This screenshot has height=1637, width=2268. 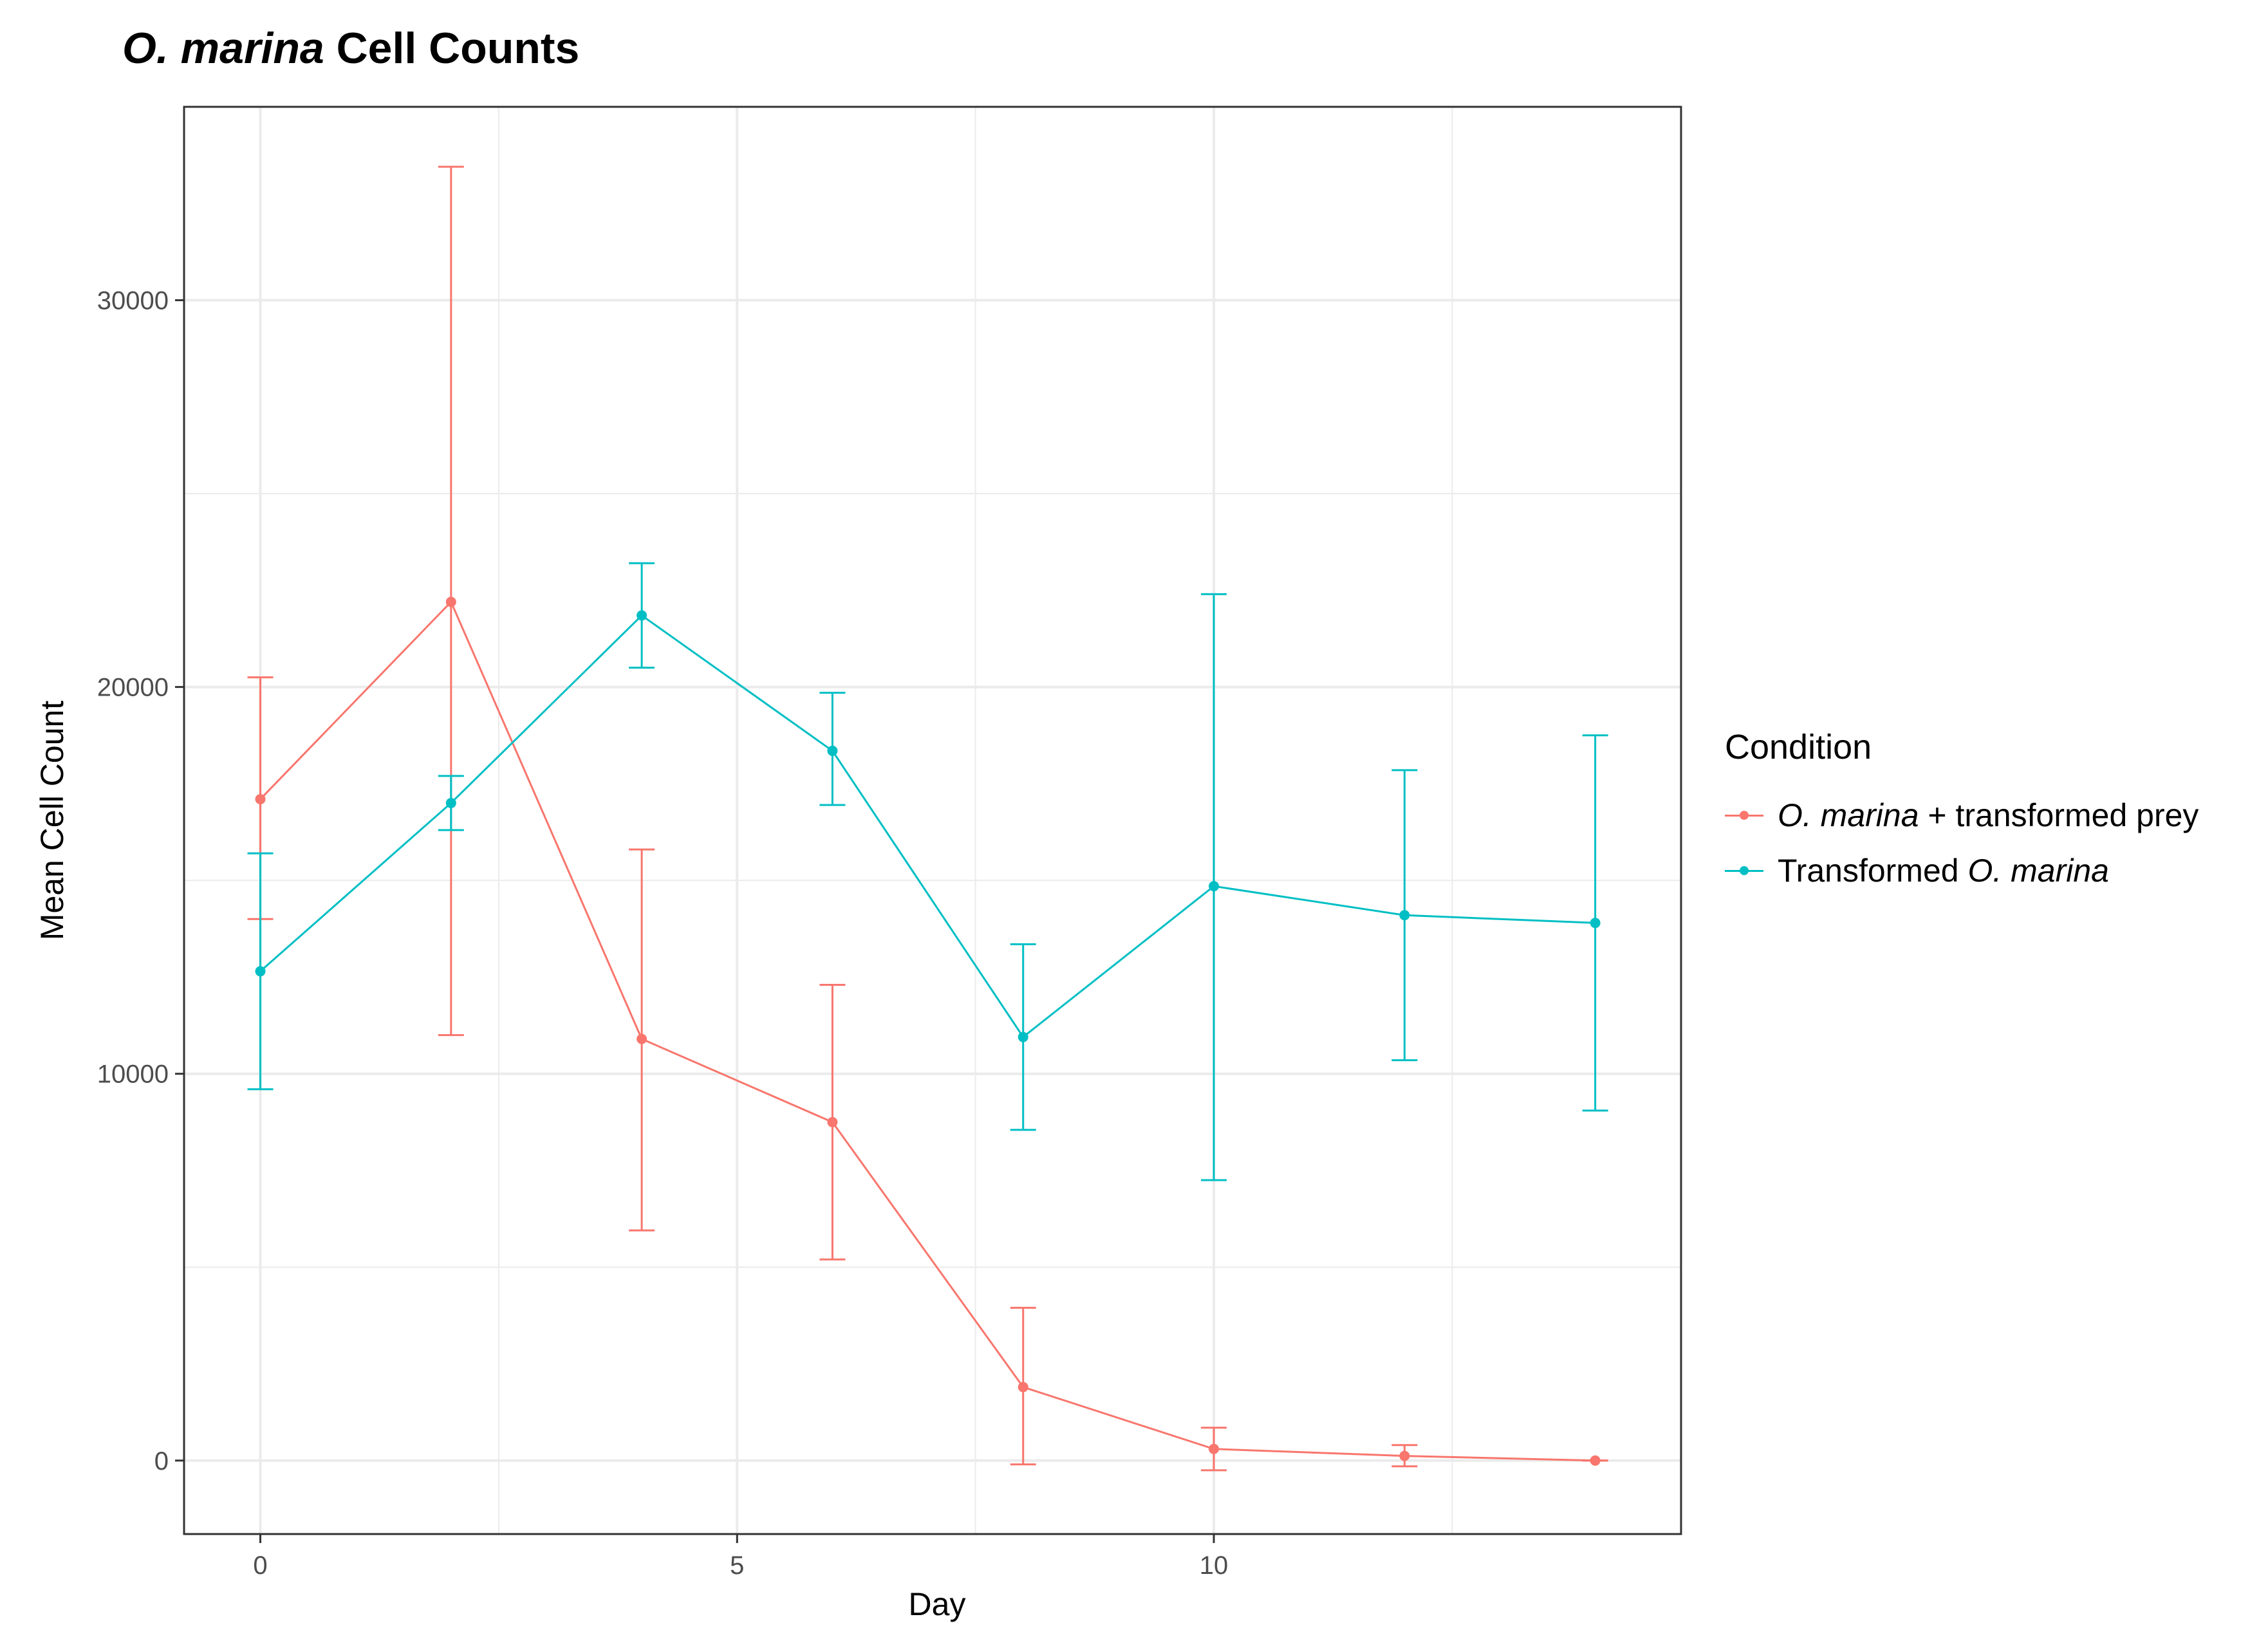 I want to click on legend-title: Condition, so click(x=1798, y=747).